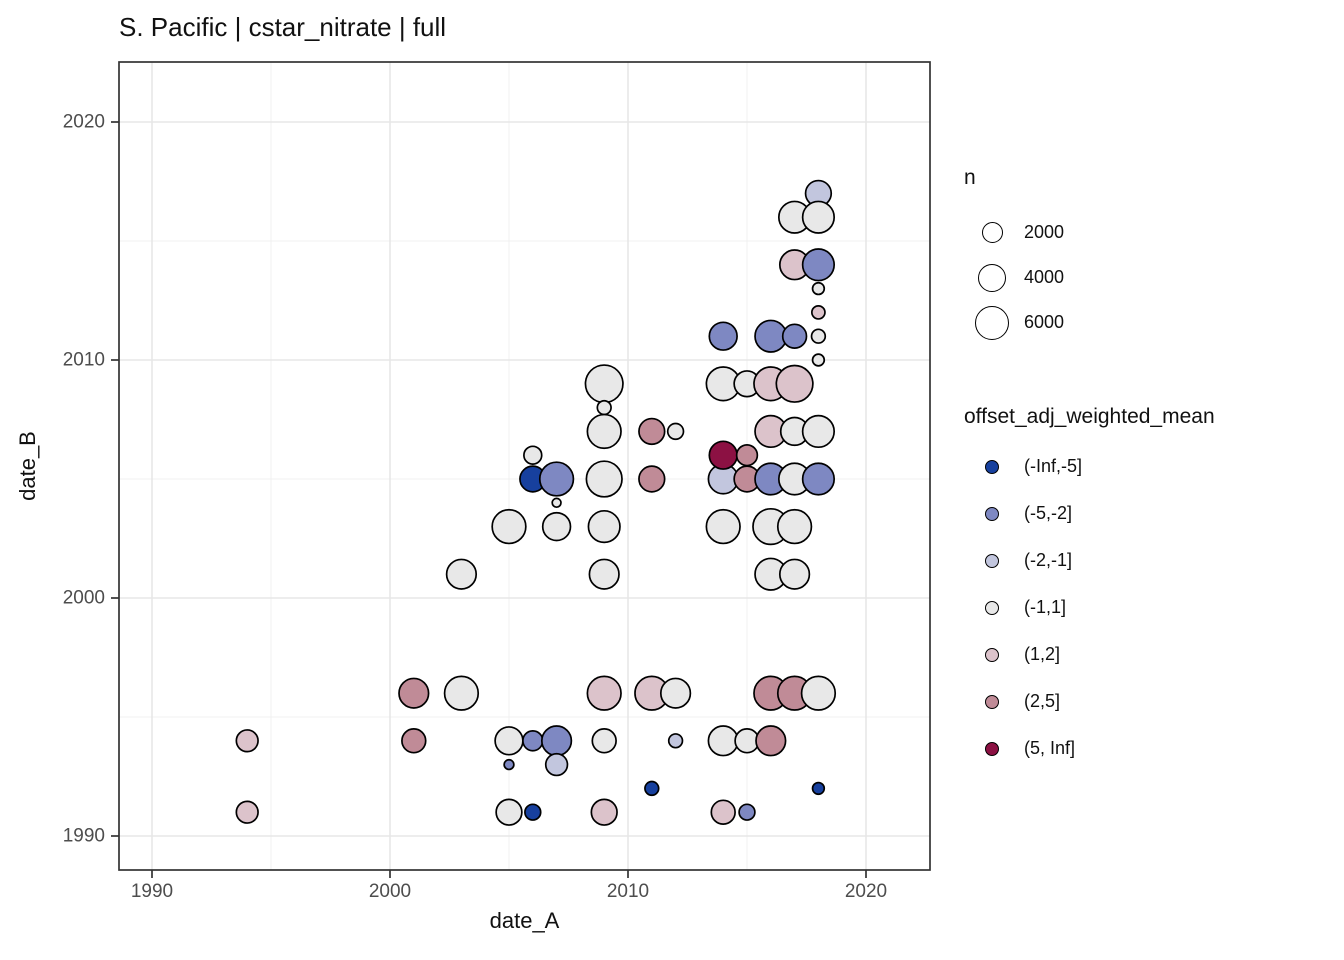 The image size is (1344, 960). Describe the element at coordinates (1050, 748) in the screenshot. I see `color-legend-label: (5, Inf]` at that location.